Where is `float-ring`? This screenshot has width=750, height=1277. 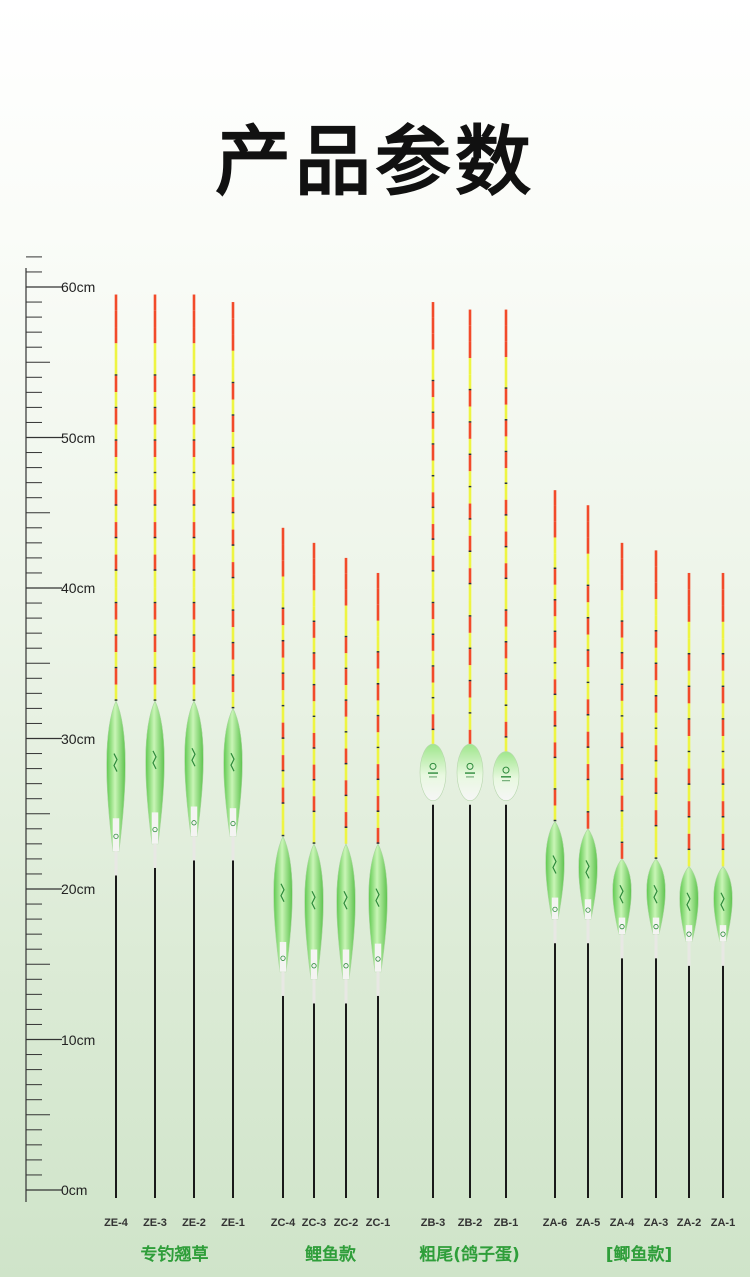 float-ring is located at coordinates (588, 910).